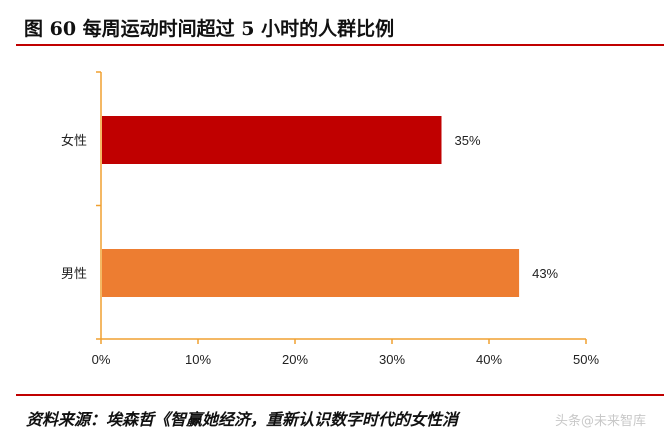  What do you see at coordinates (468, 140) in the screenshot?
I see `data-label-0: 35%` at bounding box center [468, 140].